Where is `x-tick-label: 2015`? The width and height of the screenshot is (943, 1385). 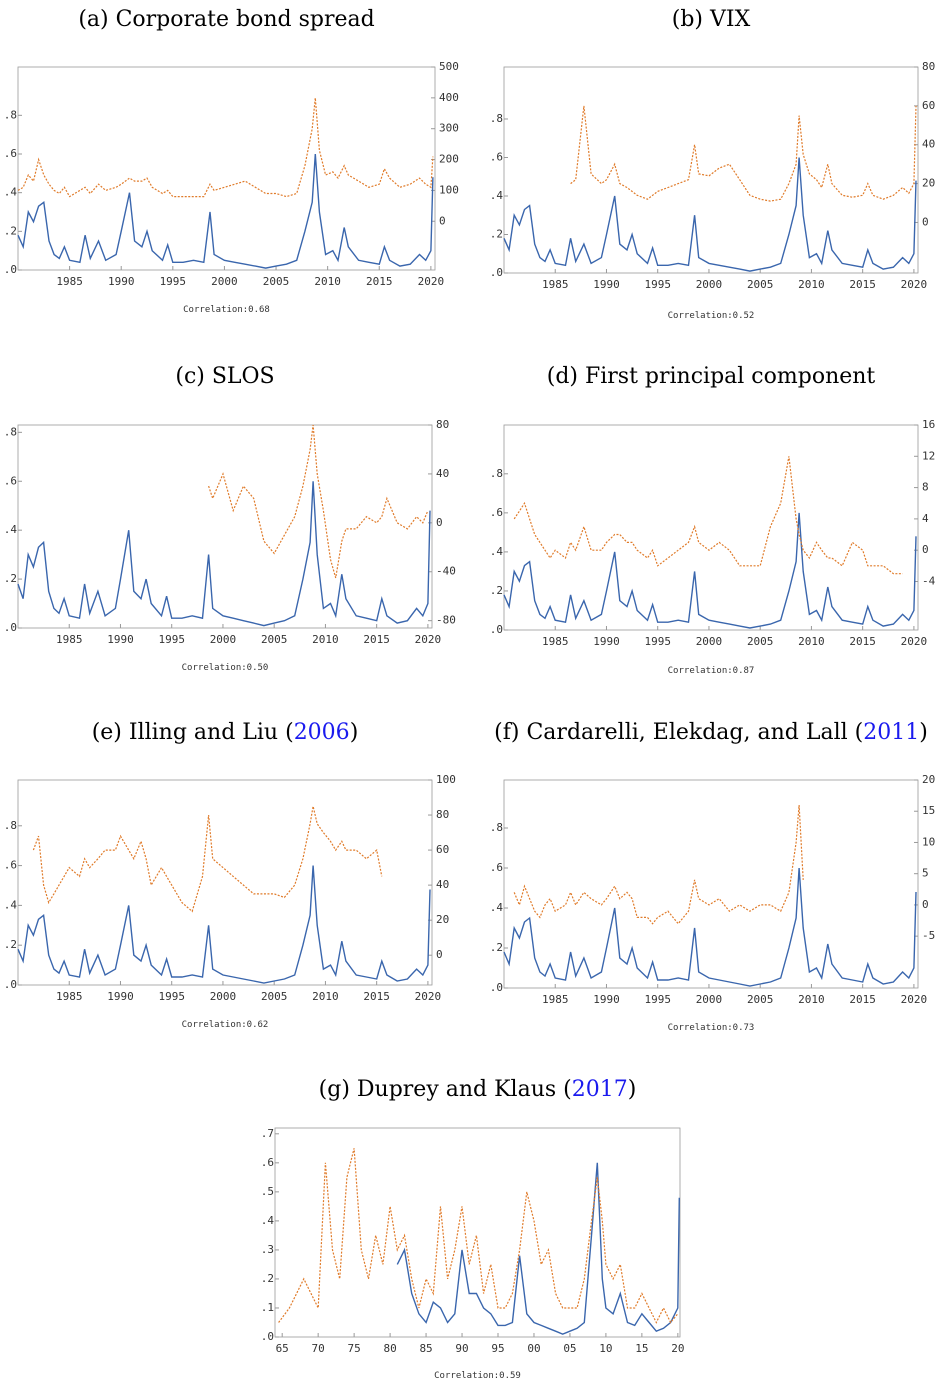 x-tick-label: 2015 is located at coordinates (862, 641).